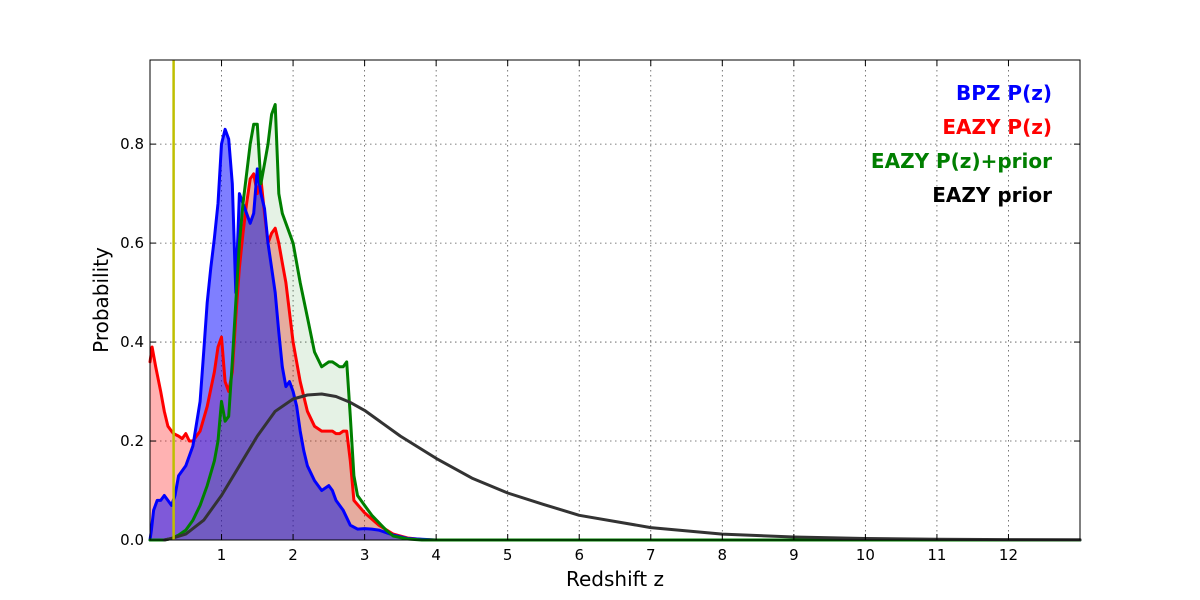 The image size is (1200, 600). Describe the element at coordinates (132, 144) in the screenshot. I see `y-tick-label: 0.8` at that location.